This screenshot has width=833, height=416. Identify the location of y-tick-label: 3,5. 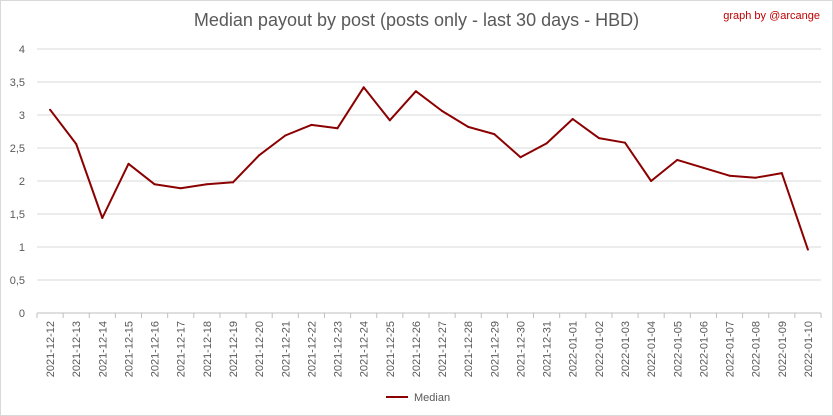
(17, 83).